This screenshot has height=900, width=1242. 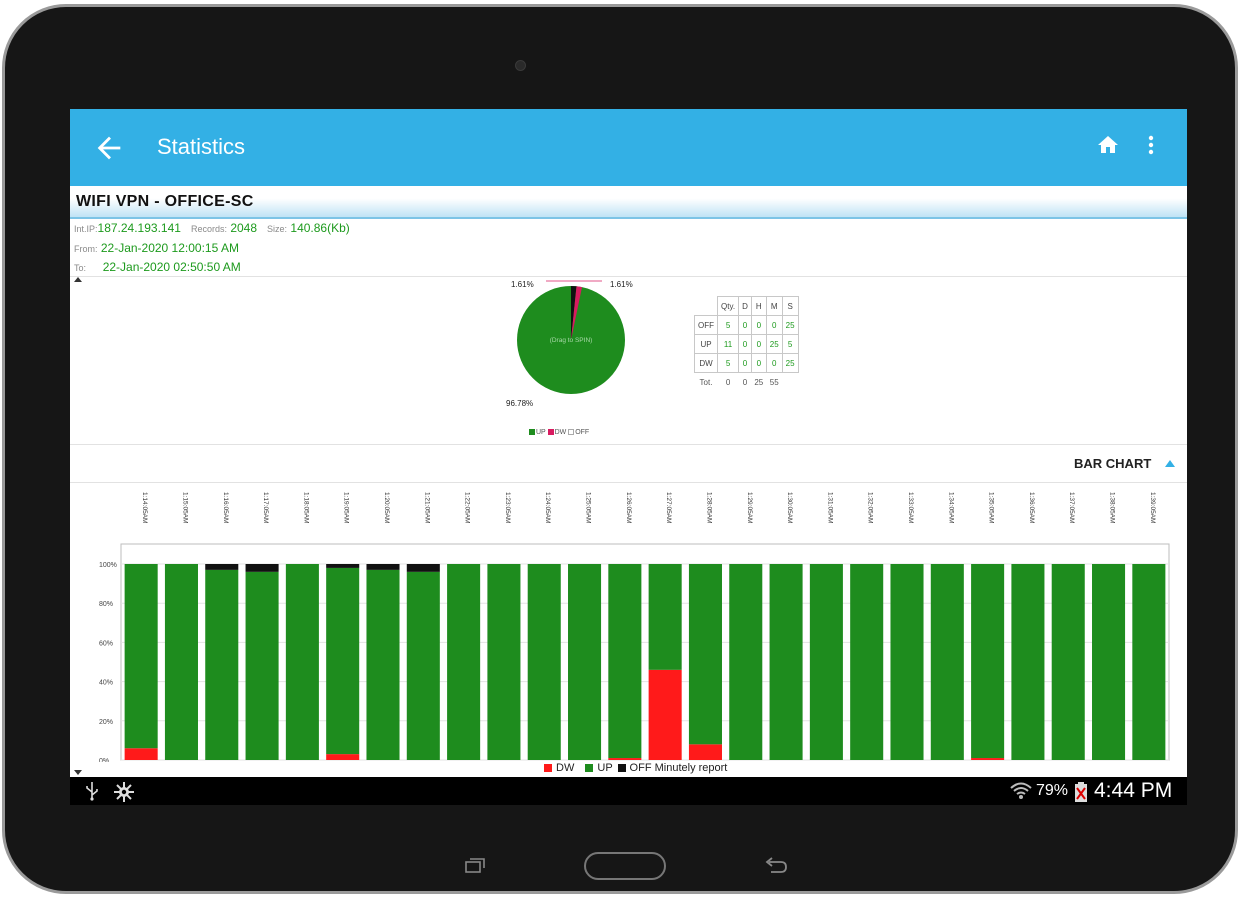 I want to click on x-tick-label: 1:33:05AM, so click(x=910, y=507).